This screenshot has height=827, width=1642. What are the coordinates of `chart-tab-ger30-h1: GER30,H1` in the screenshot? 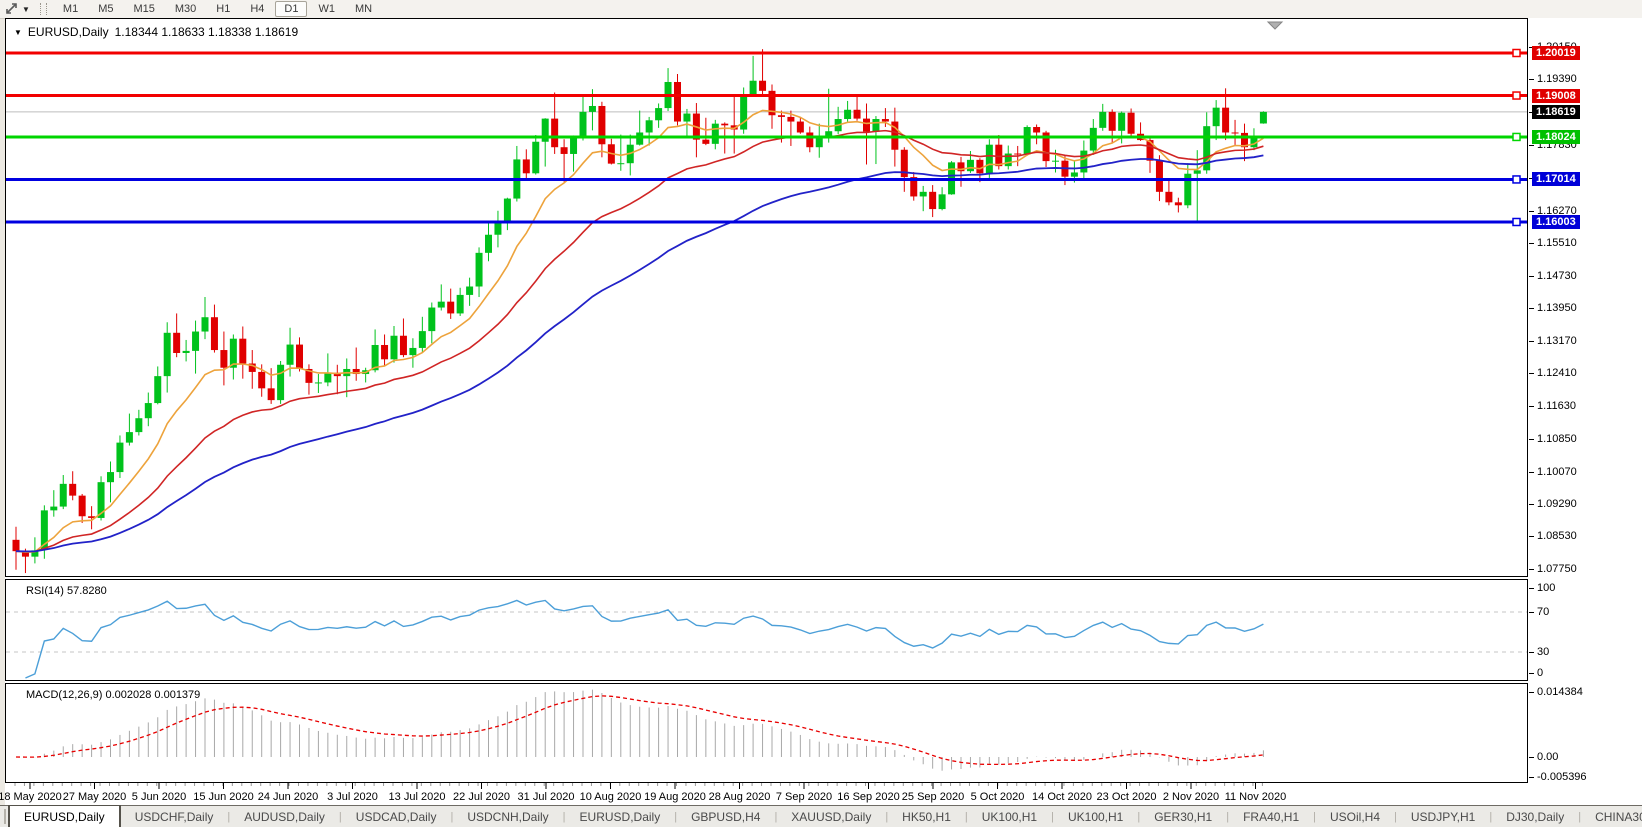 It's located at (1183, 816).